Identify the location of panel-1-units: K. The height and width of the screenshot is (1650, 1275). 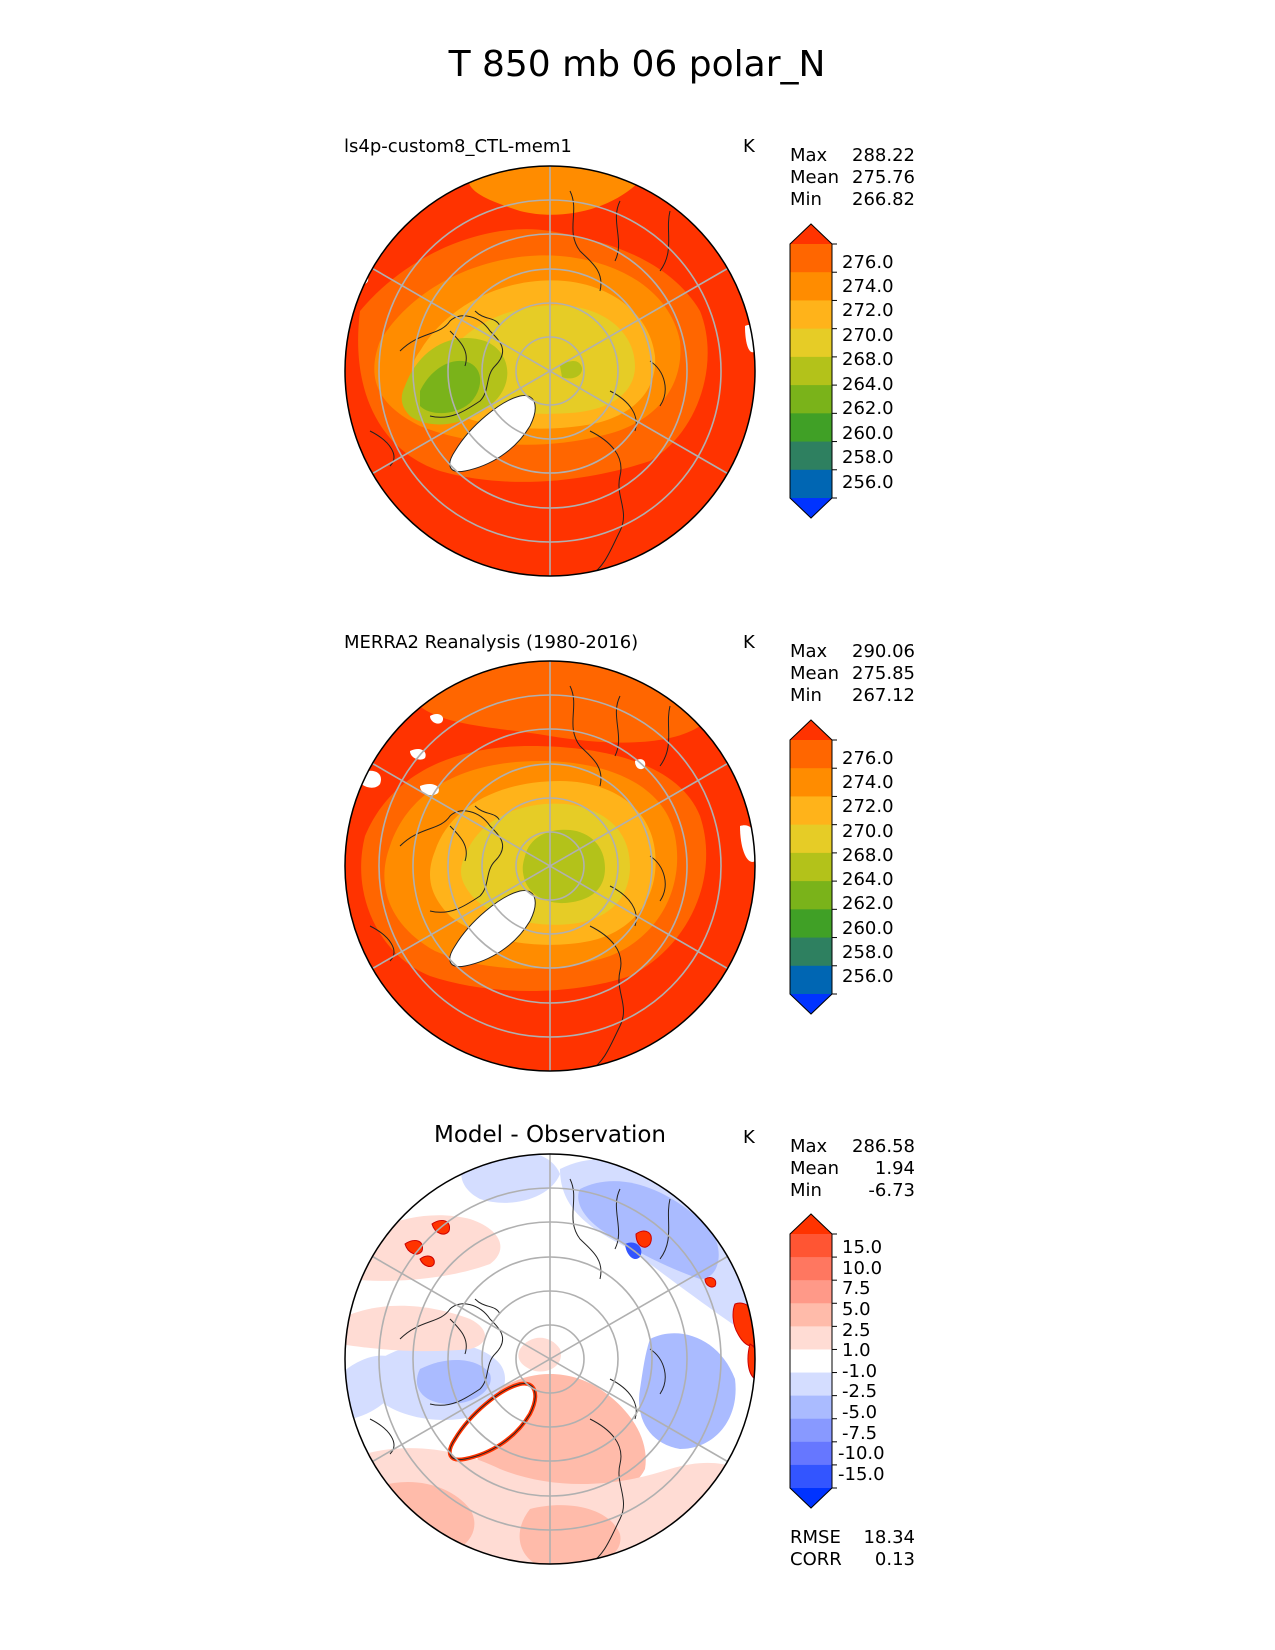
(749, 146).